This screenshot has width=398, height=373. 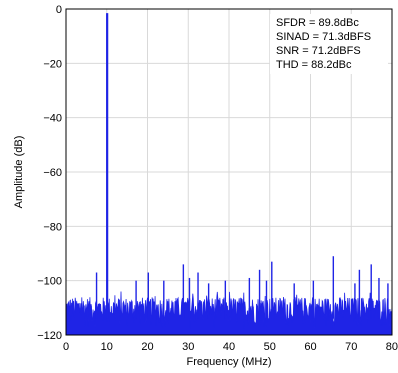 I want to click on x-tick-labels: 0 10 20 30 40 50 60 70 80, so click(x=230, y=347).